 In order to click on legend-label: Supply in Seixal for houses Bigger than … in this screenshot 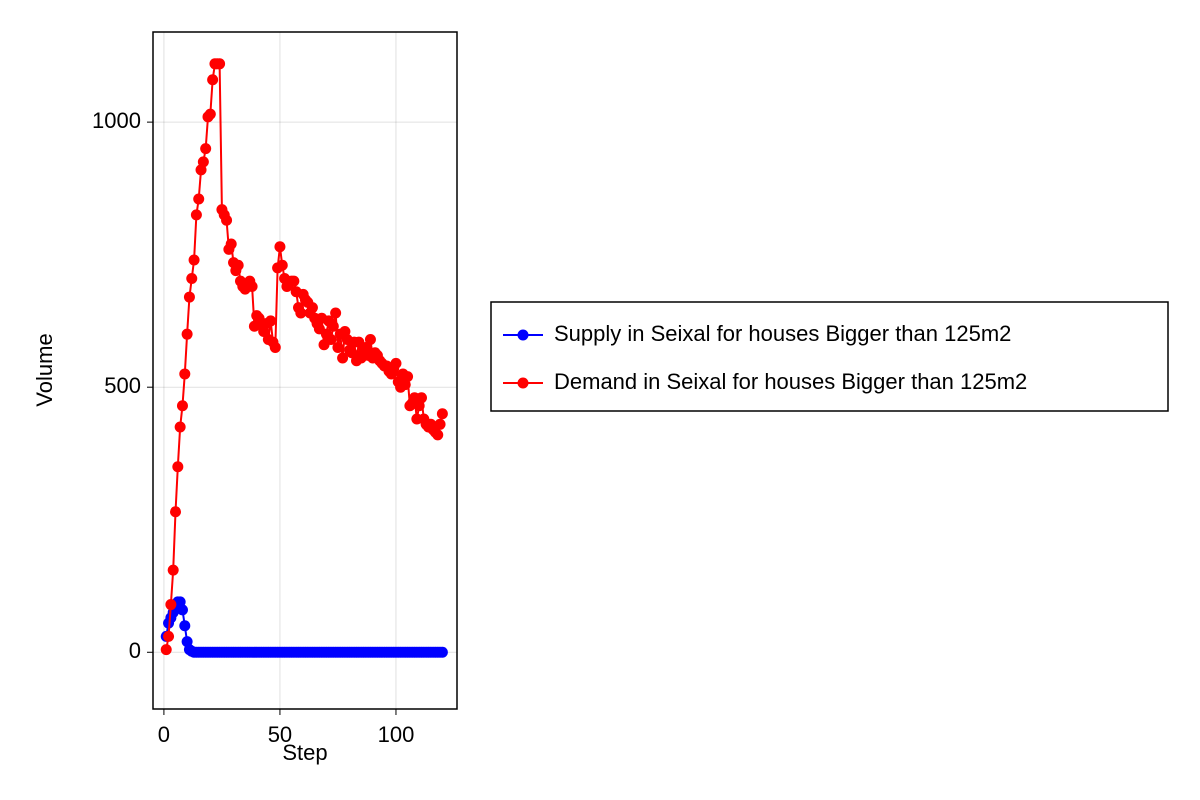, I will do `click(782, 333)`.